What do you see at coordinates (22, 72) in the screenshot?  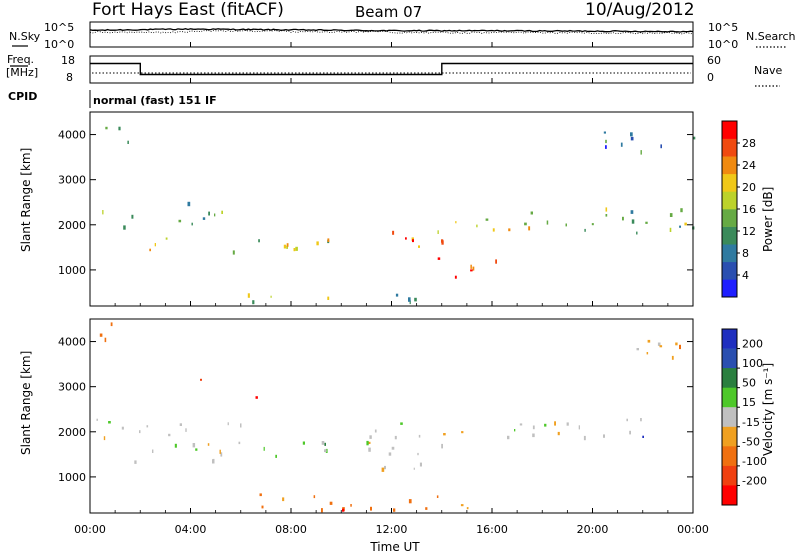 I see `freq-unit-label: [MHz]` at bounding box center [22, 72].